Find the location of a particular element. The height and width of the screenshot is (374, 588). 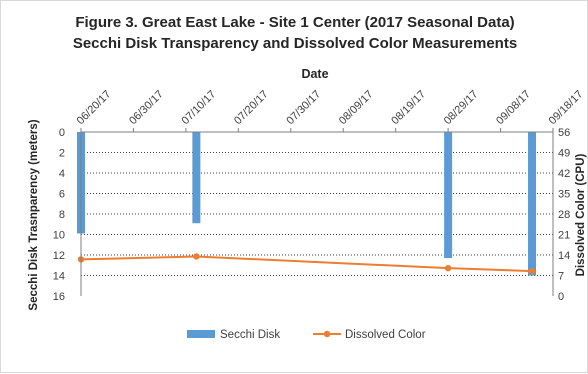

y-left-tick-label: 14 is located at coordinates (59, 277).